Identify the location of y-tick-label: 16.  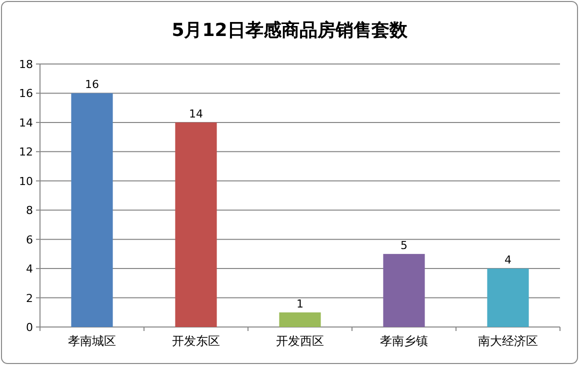
(26, 93).